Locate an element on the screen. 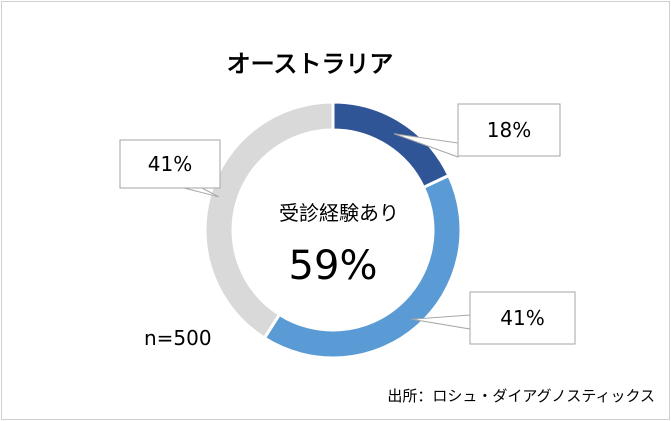  center-value: 59% is located at coordinates (333, 266).